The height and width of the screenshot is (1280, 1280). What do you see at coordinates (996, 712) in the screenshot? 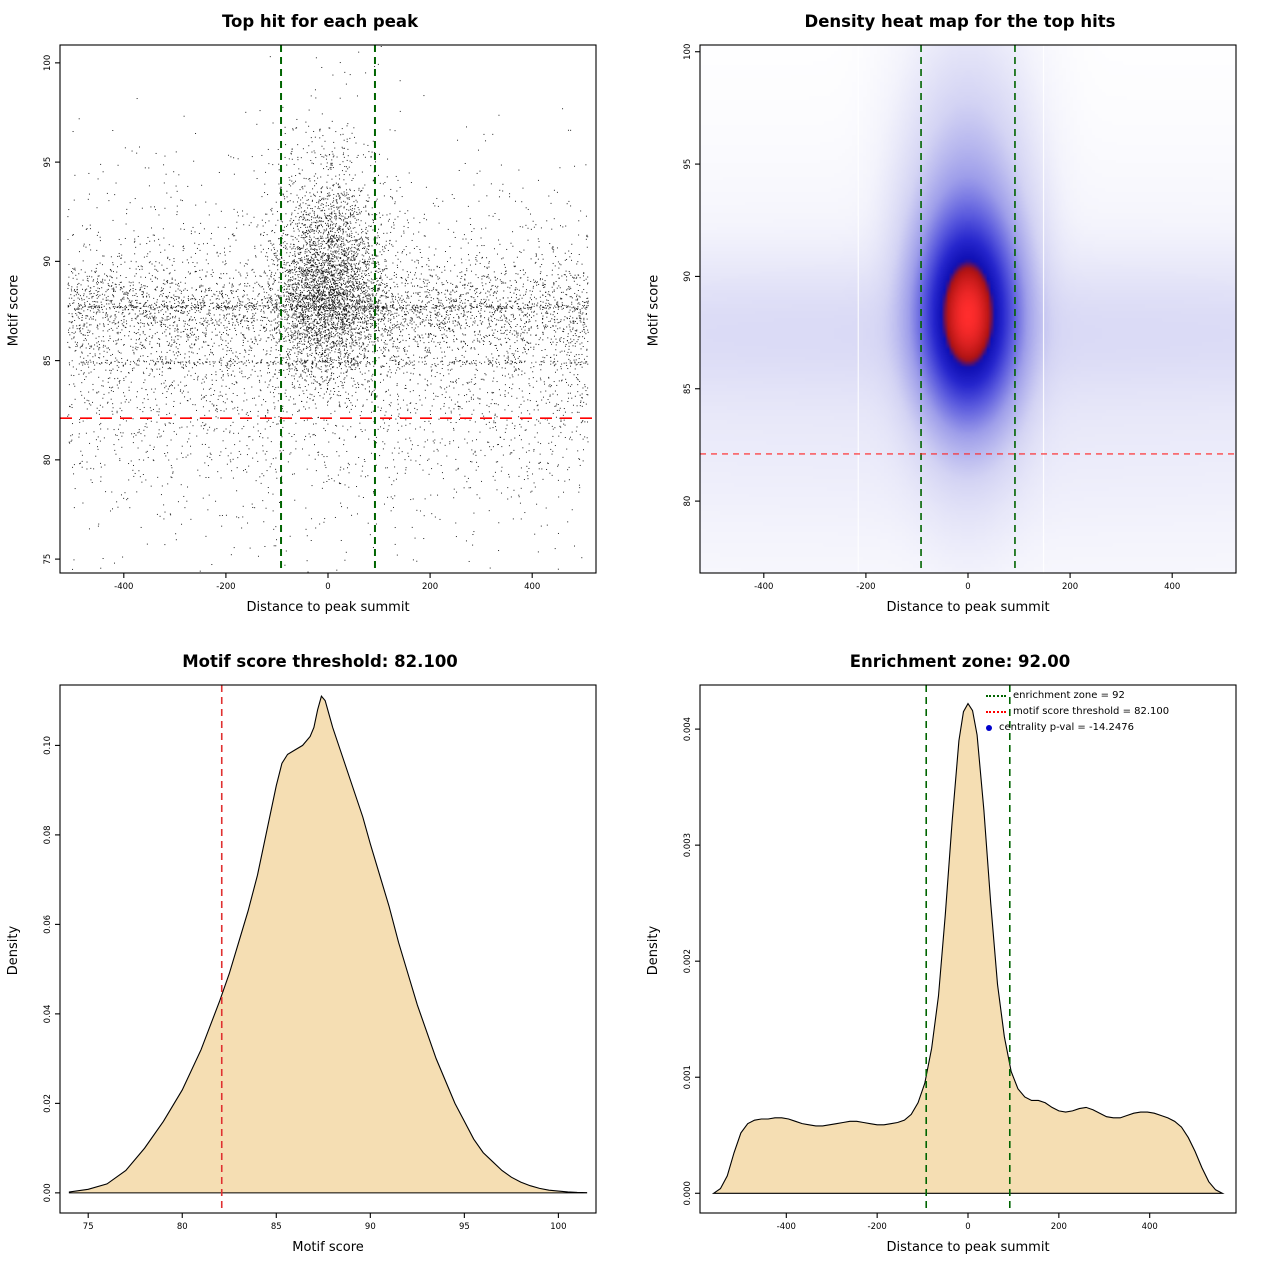
I see `score-threshold-line-icon` at bounding box center [996, 712].